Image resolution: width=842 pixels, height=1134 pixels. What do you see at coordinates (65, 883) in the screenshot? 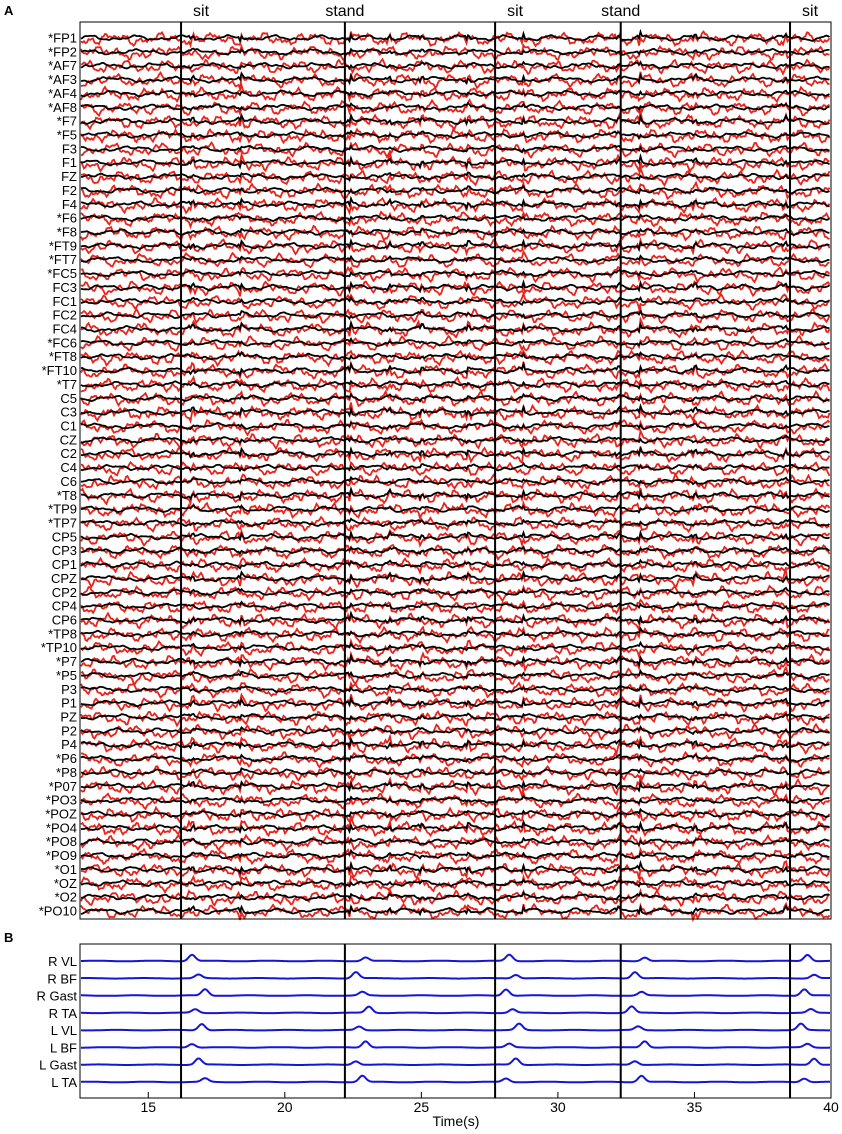
I see `eeg-channel-label: *OZ` at bounding box center [65, 883].